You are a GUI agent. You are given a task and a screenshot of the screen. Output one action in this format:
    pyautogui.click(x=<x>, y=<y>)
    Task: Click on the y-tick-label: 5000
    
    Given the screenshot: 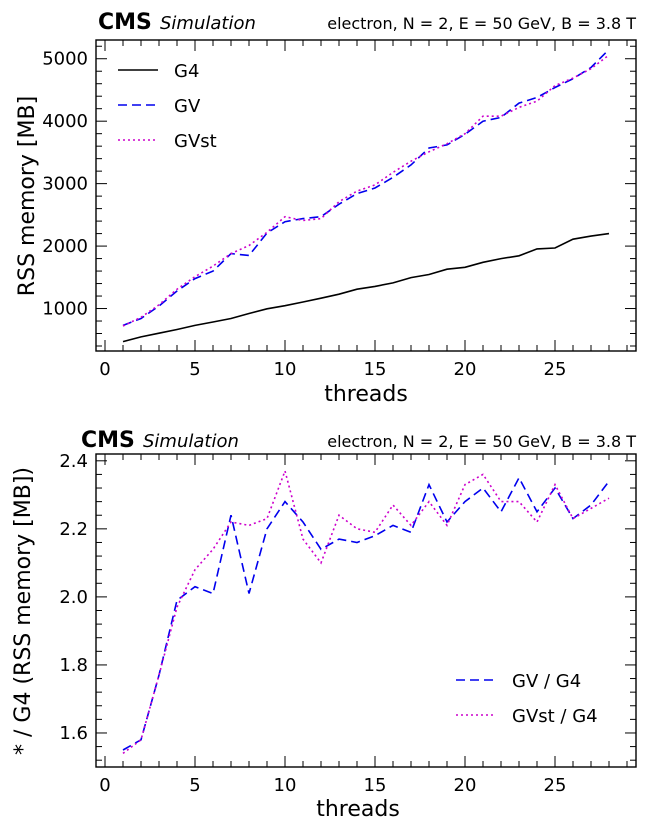 What is the action you would take?
    pyautogui.click(x=65, y=59)
    